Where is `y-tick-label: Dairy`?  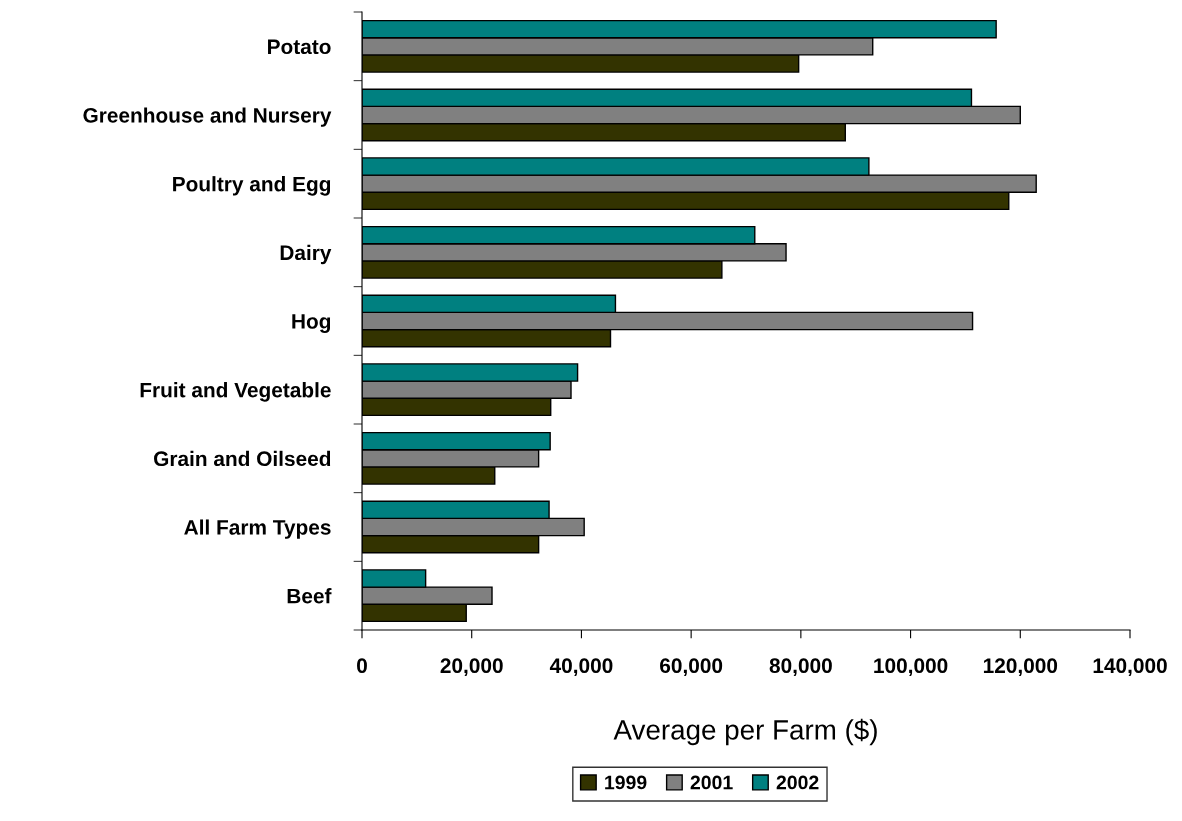 y-tick-label: Dairy is located at coordinates (306, 254).